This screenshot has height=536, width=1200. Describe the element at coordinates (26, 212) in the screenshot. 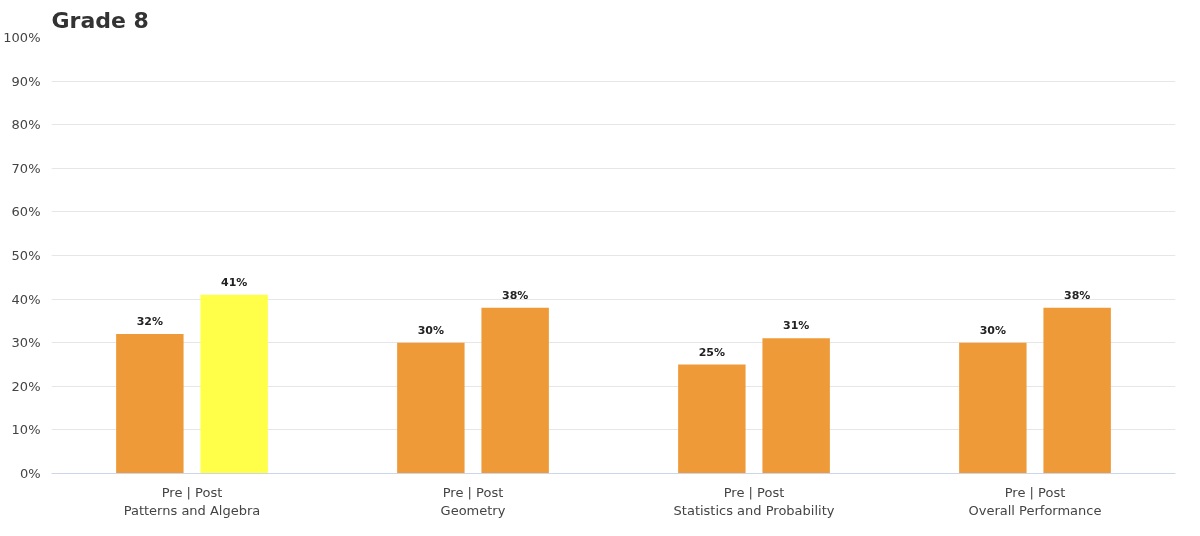

I see `y-tick-label: 60%` at that location.